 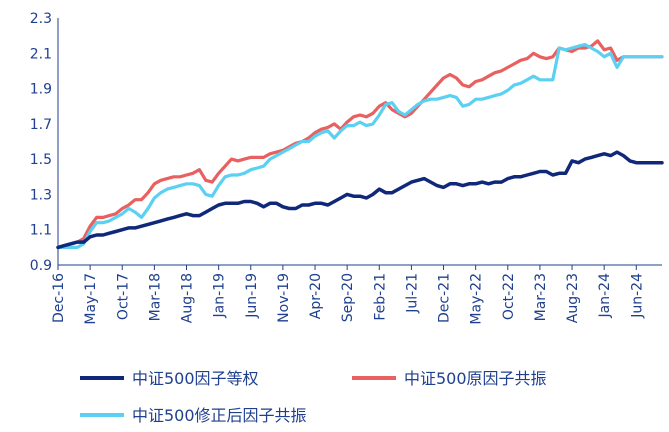 I want to click on legend-label-0: 中证500因子等权, so click(x=195, y=378).